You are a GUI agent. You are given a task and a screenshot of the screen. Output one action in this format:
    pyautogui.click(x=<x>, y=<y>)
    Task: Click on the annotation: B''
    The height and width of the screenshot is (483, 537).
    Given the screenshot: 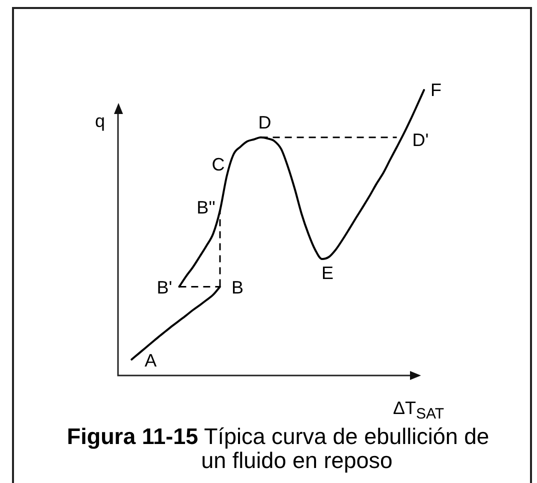 What is the action you would take?
    pyautogui.click(x=206, y=207)
    